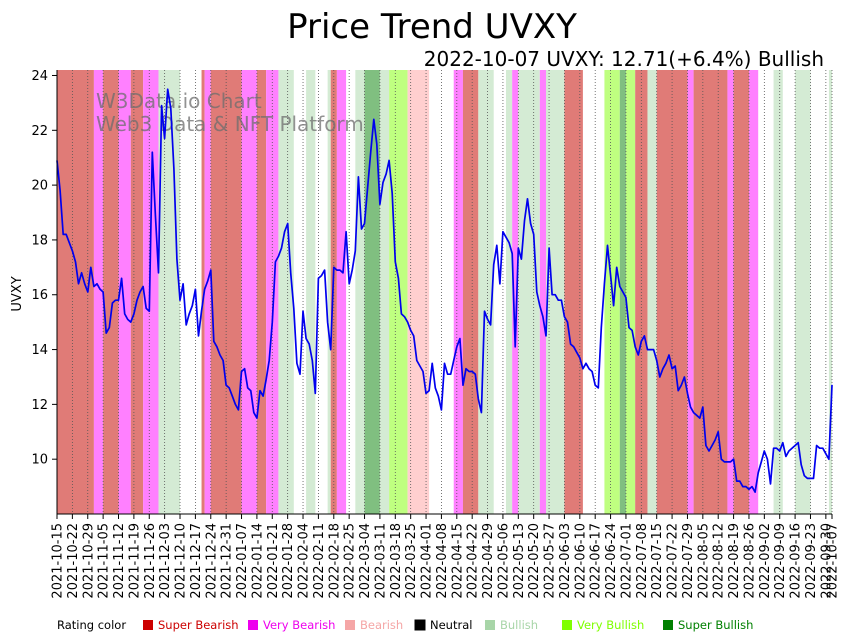 This screenshot has height=641, width=849. What do you see at coordinates (418, 292) in the screenshot?
I see `rating-band-bearish` at bounding box center [418, 292].